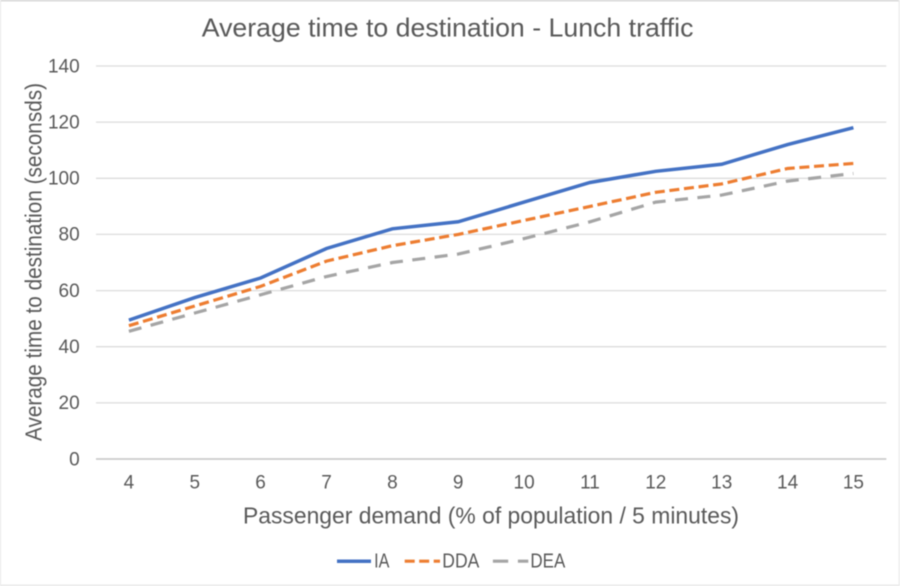 The height and width of the screenshot is (586, 900). I want to click on svg-text: 6, so click(260, 483).